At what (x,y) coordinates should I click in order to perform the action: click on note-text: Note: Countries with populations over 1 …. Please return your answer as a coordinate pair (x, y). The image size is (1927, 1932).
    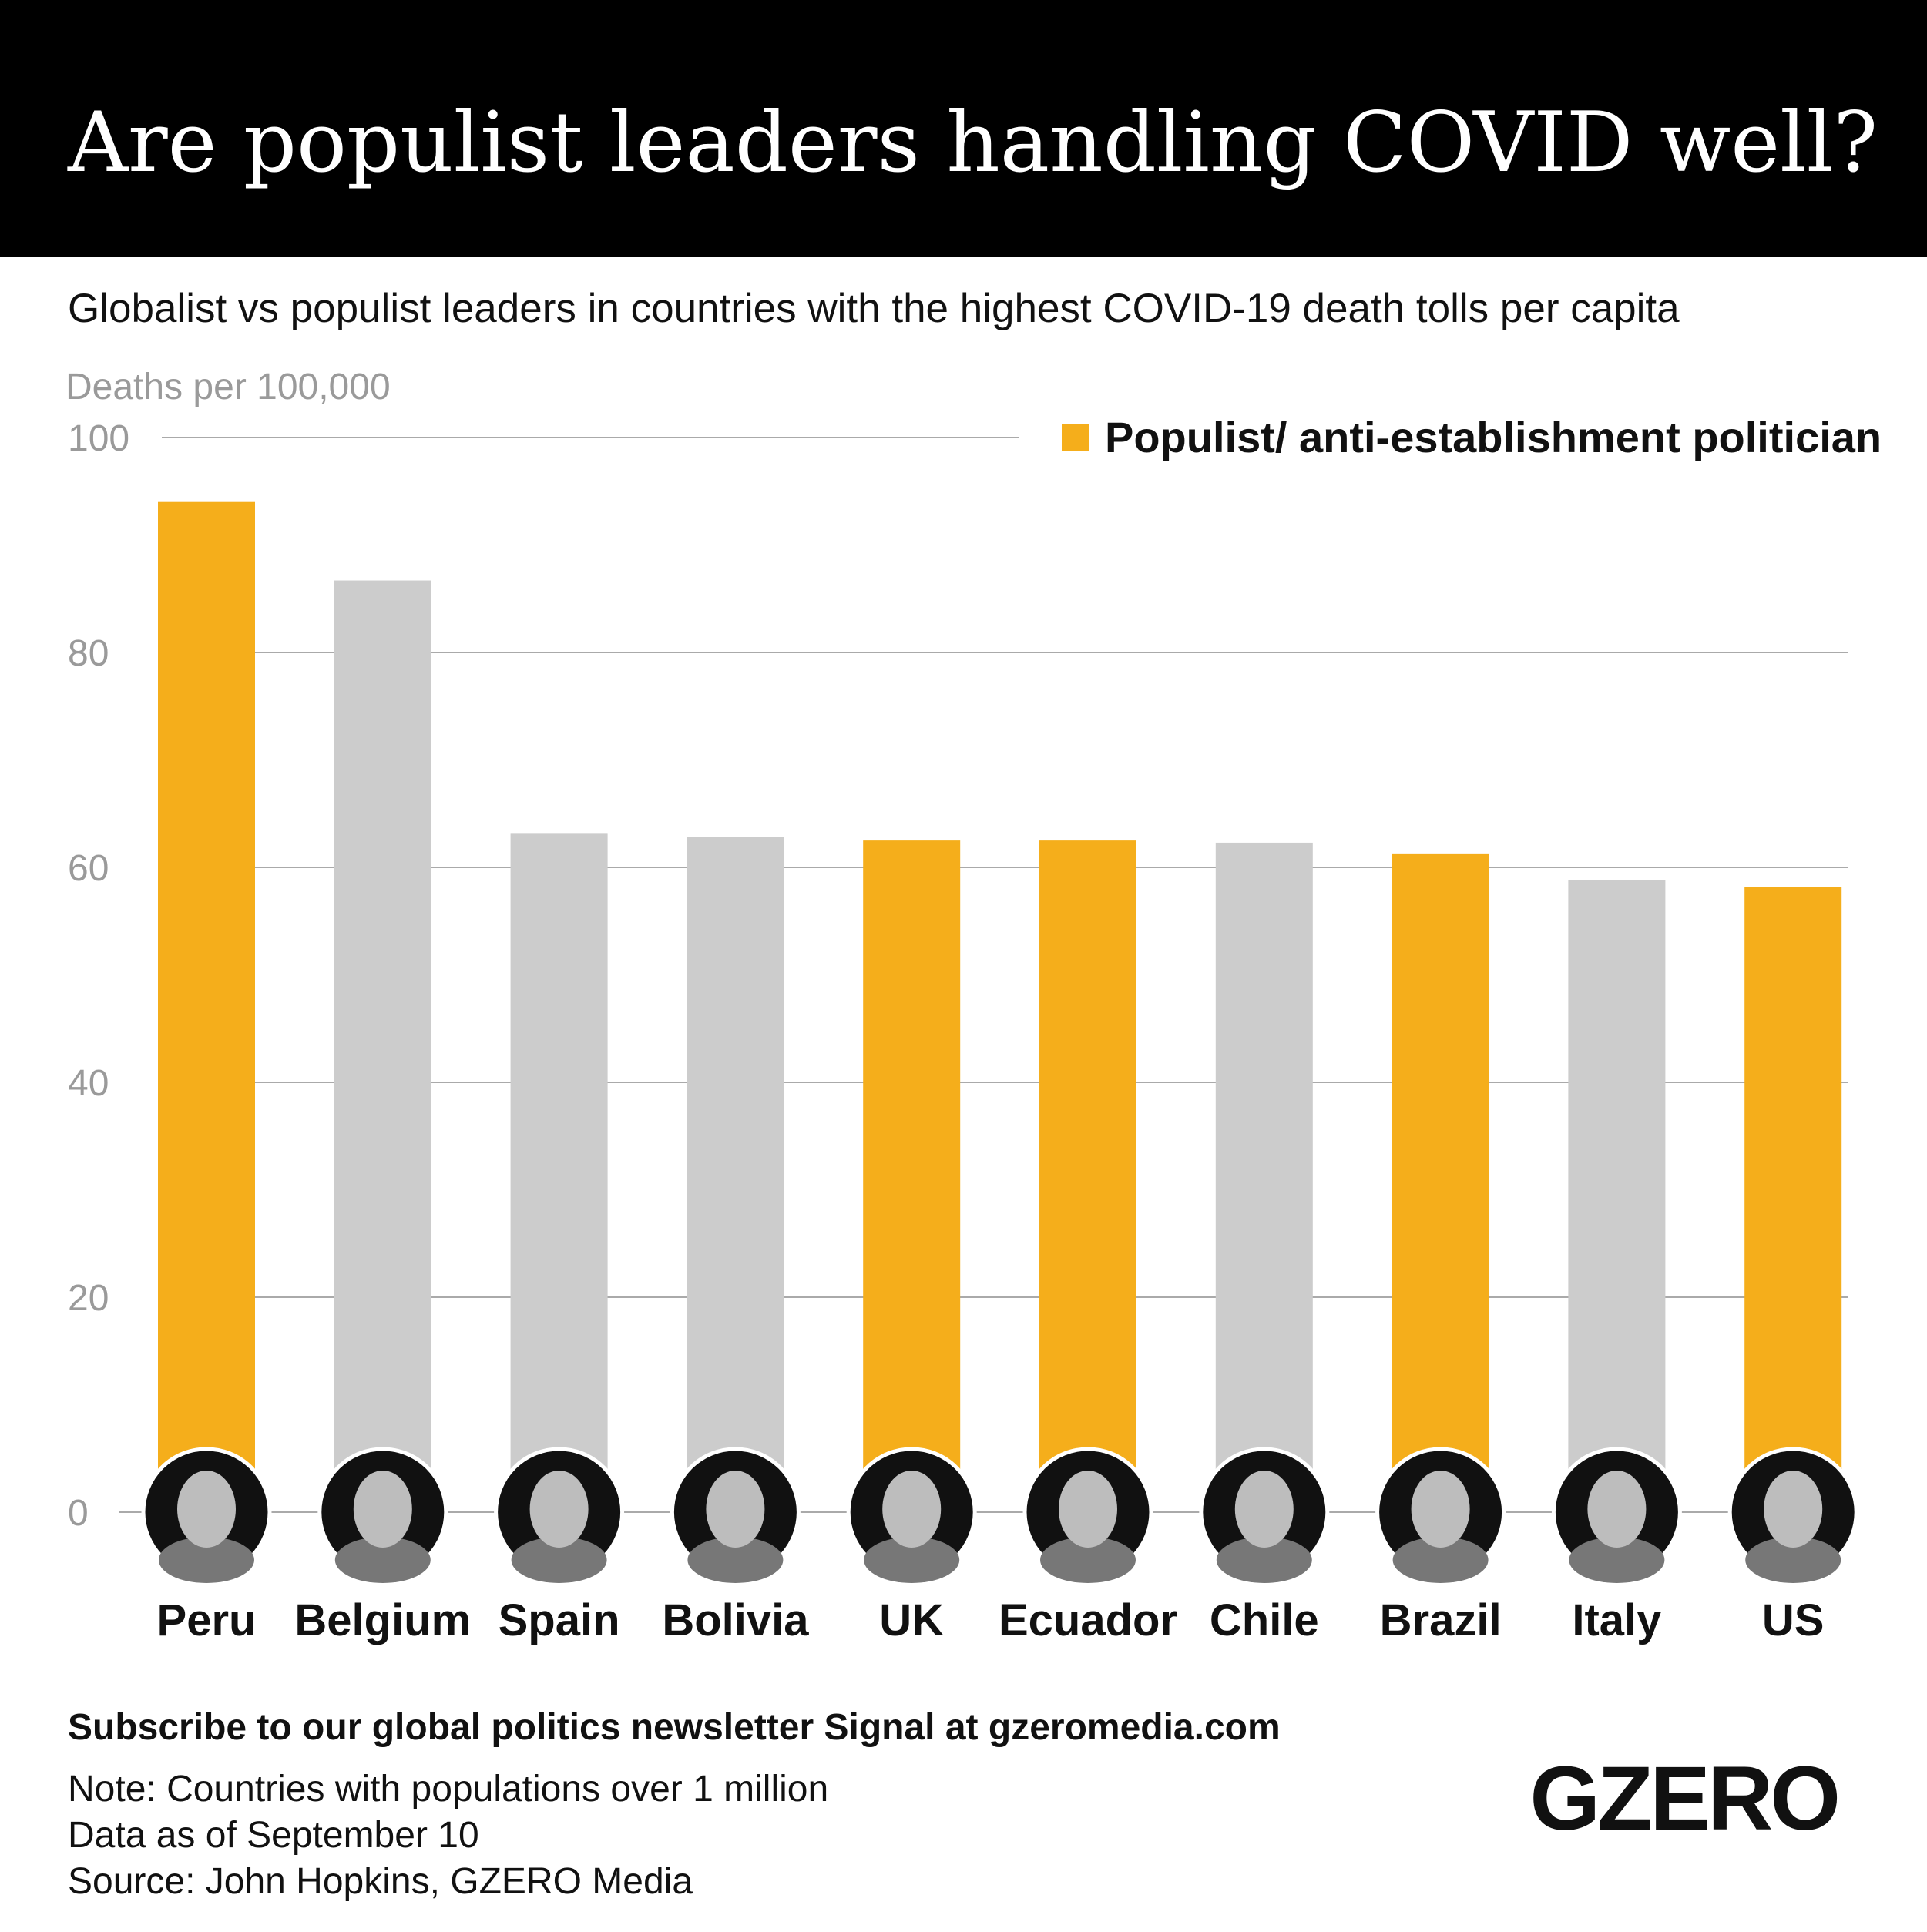
    Looking at the image, I should click on (448, 1789).